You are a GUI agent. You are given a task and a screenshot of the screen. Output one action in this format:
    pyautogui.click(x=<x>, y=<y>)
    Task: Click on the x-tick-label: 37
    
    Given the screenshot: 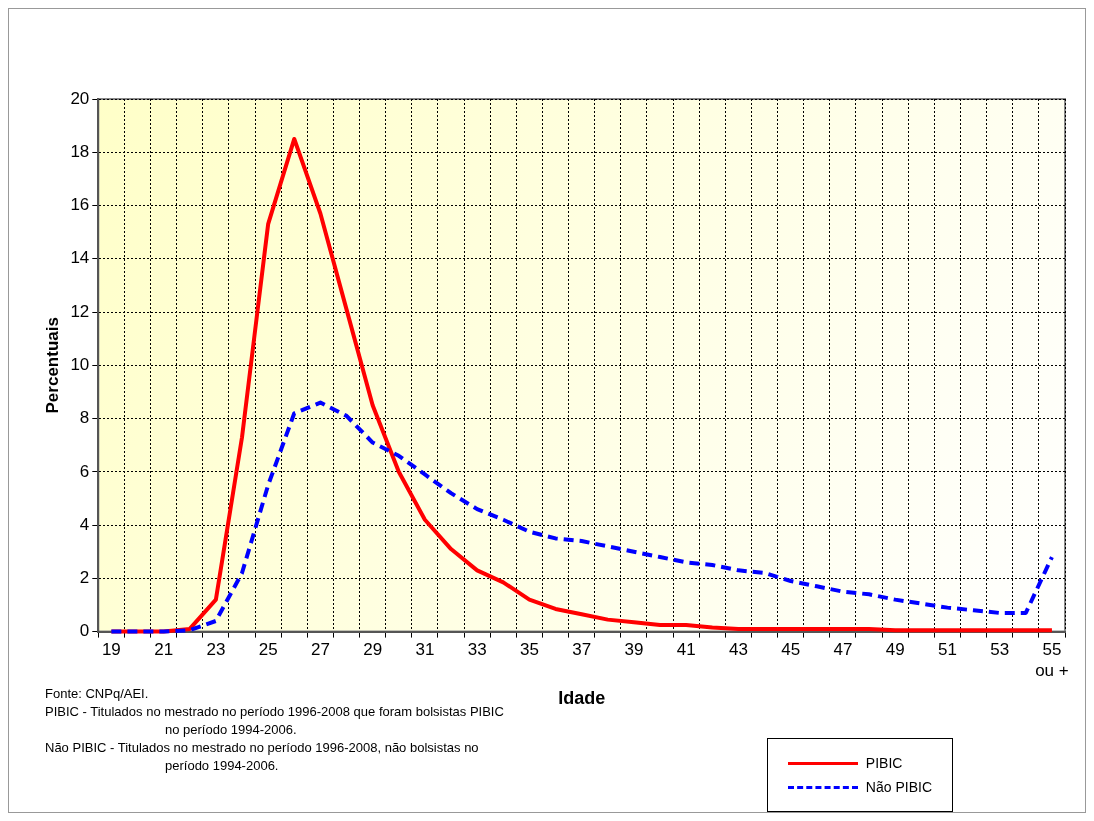 What is the action you would take?
    pyautogui.click(x=582, y=650)
    